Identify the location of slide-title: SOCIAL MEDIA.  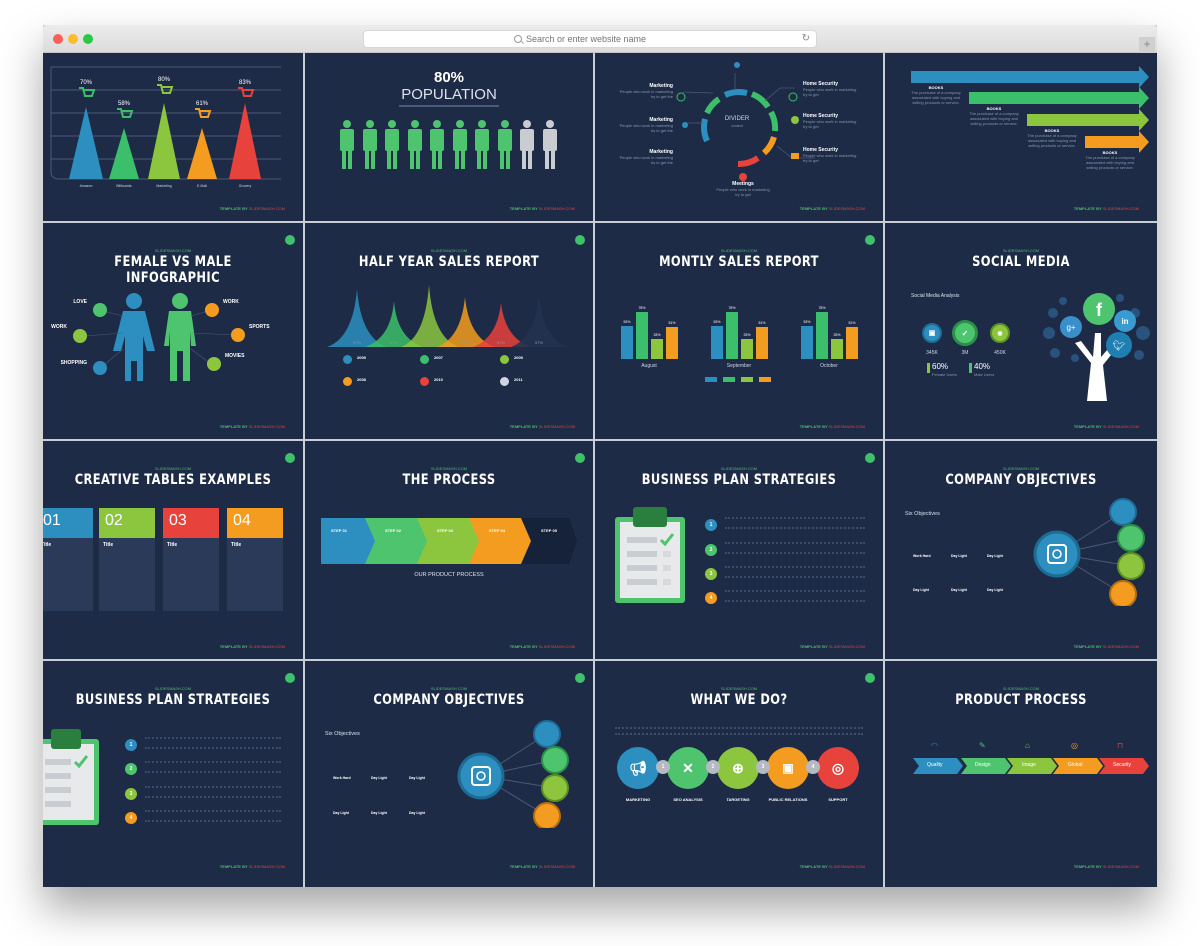
(1021, 262).